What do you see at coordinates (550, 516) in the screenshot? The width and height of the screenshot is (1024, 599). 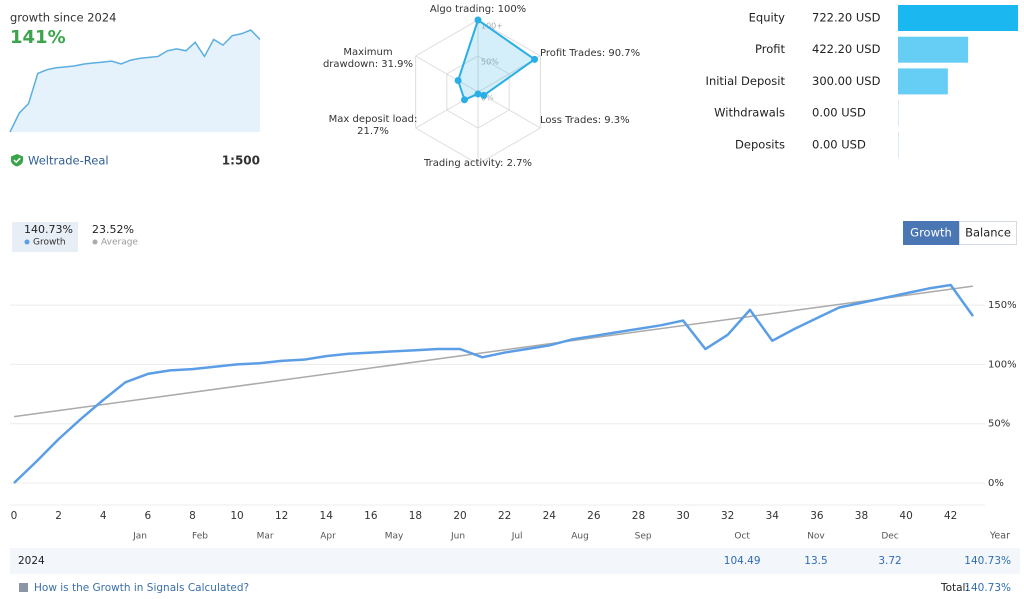 I see `x-tick-label: 24` at bounding box center [550, 516].